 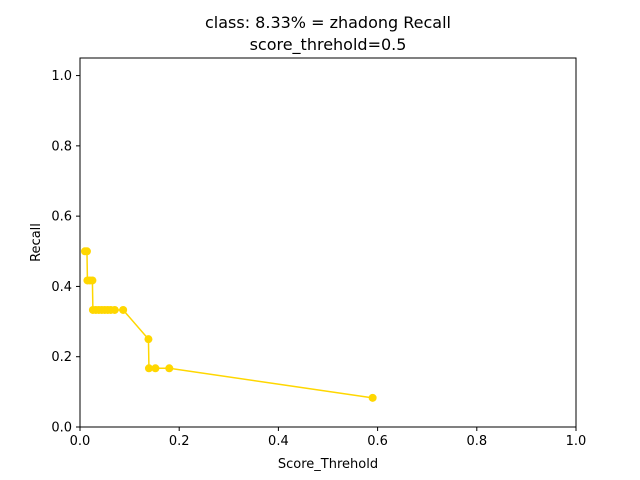 I want to click on x-axis-label: Score_Threhold, so click(x=328, y=464).